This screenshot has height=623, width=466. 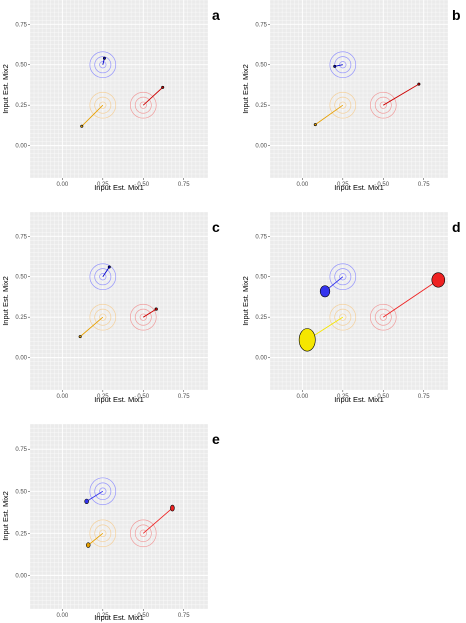 What do you see at coordinates (456, 227) in the screenshot?
I see `panel-letter: d` at bounding box center [456, 227].